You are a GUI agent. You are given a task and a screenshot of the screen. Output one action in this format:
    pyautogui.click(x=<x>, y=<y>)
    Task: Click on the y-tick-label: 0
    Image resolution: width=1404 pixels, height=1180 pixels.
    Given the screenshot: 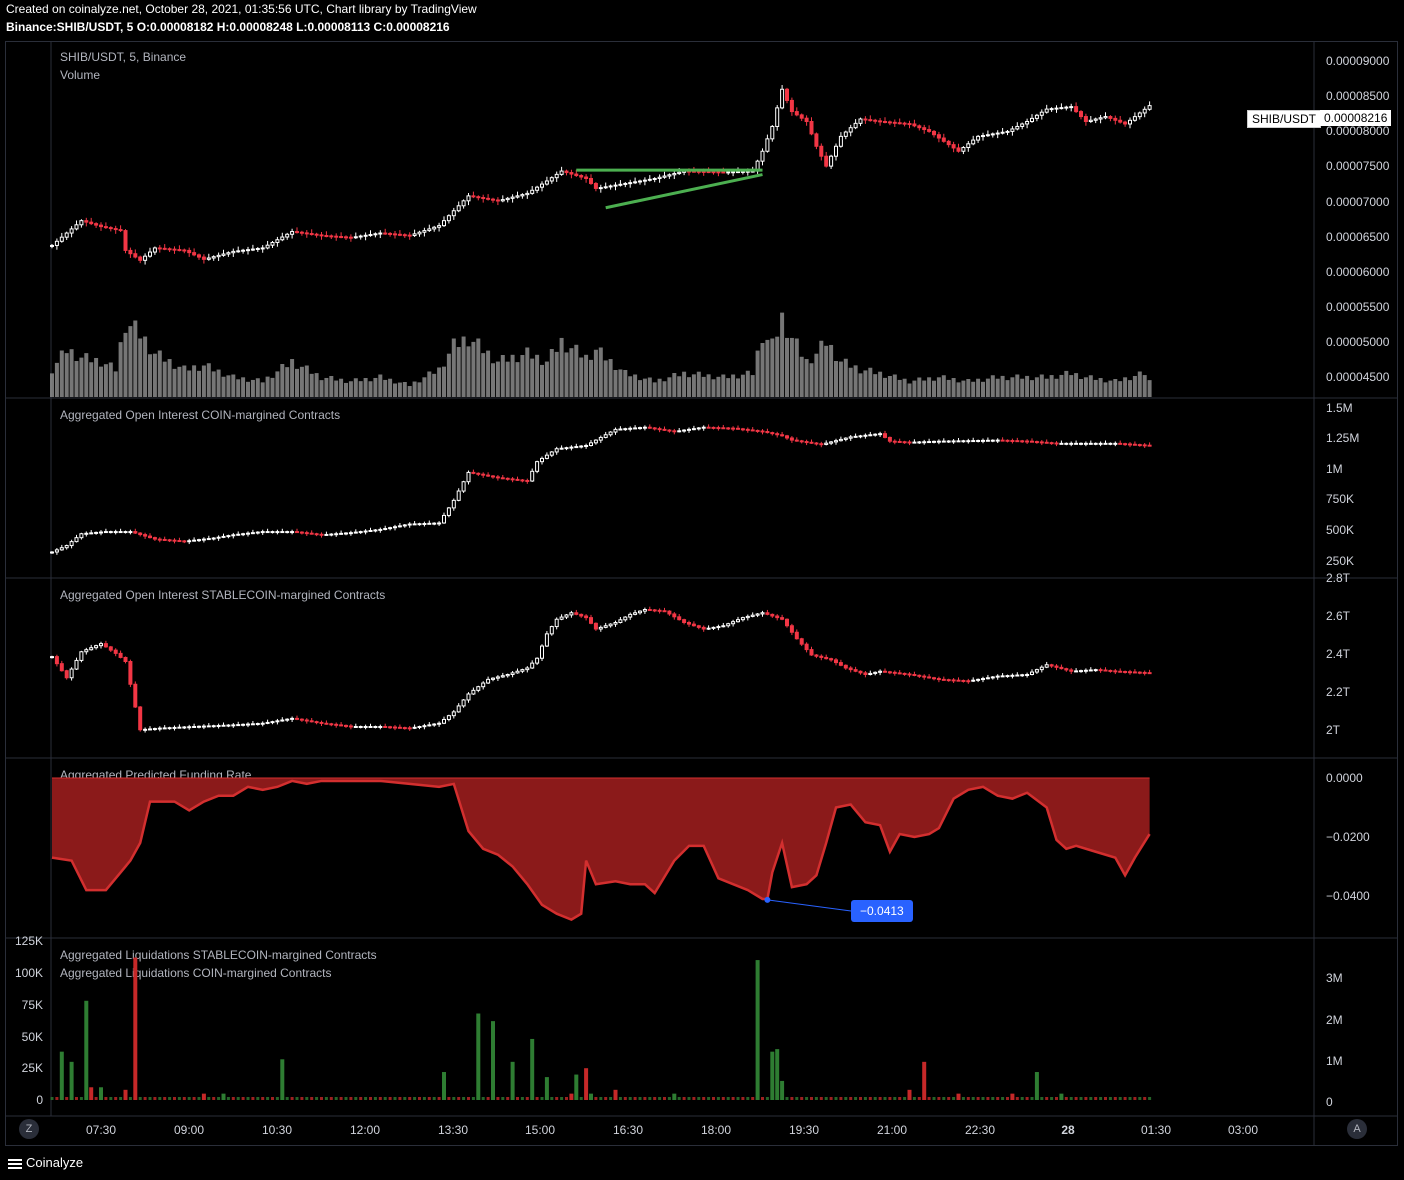 What is the action you would take?
    pyautogui.click(x=1329, y=1102)
    